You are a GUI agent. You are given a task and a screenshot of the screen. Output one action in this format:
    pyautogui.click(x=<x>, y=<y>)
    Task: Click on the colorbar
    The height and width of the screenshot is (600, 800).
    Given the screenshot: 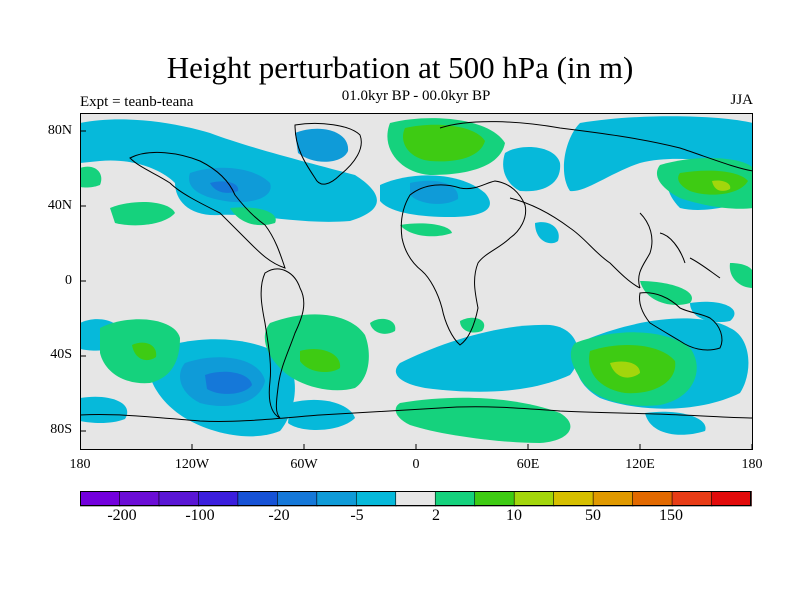 What is the action you would take?
    pyautogui.click(x=416, y=499)
    